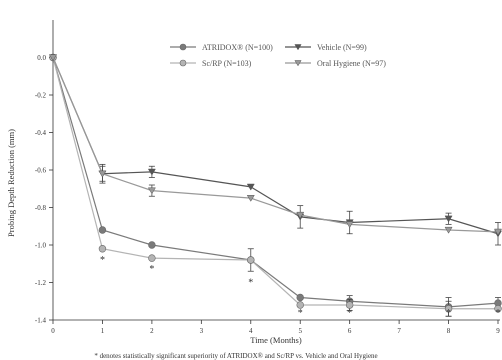  Describe the element at coordinates (41, 58) in the screenshot. I see `y-tick-label: 0.0` at that location.